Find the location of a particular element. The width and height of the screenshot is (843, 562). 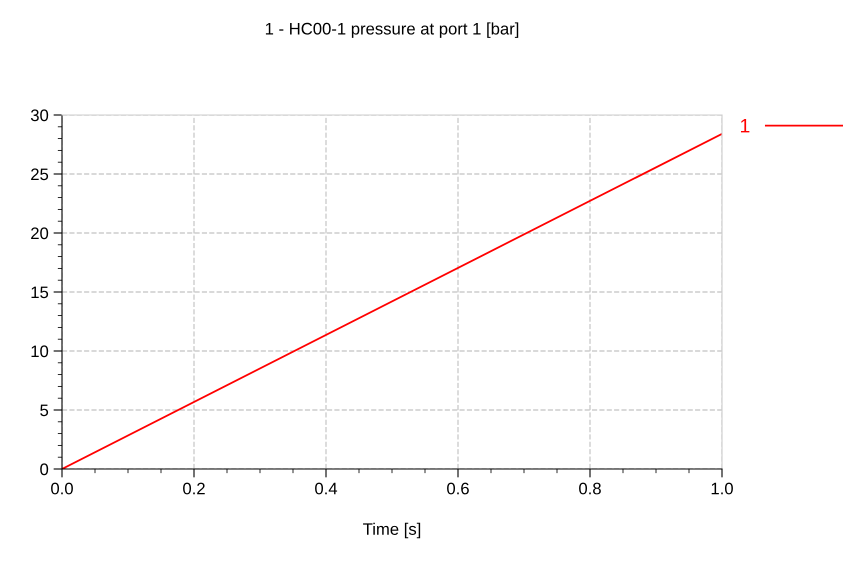

chart-title: 1 - HC00-1 pressure at port 1 [bar] is located at coordinates (392, 30).